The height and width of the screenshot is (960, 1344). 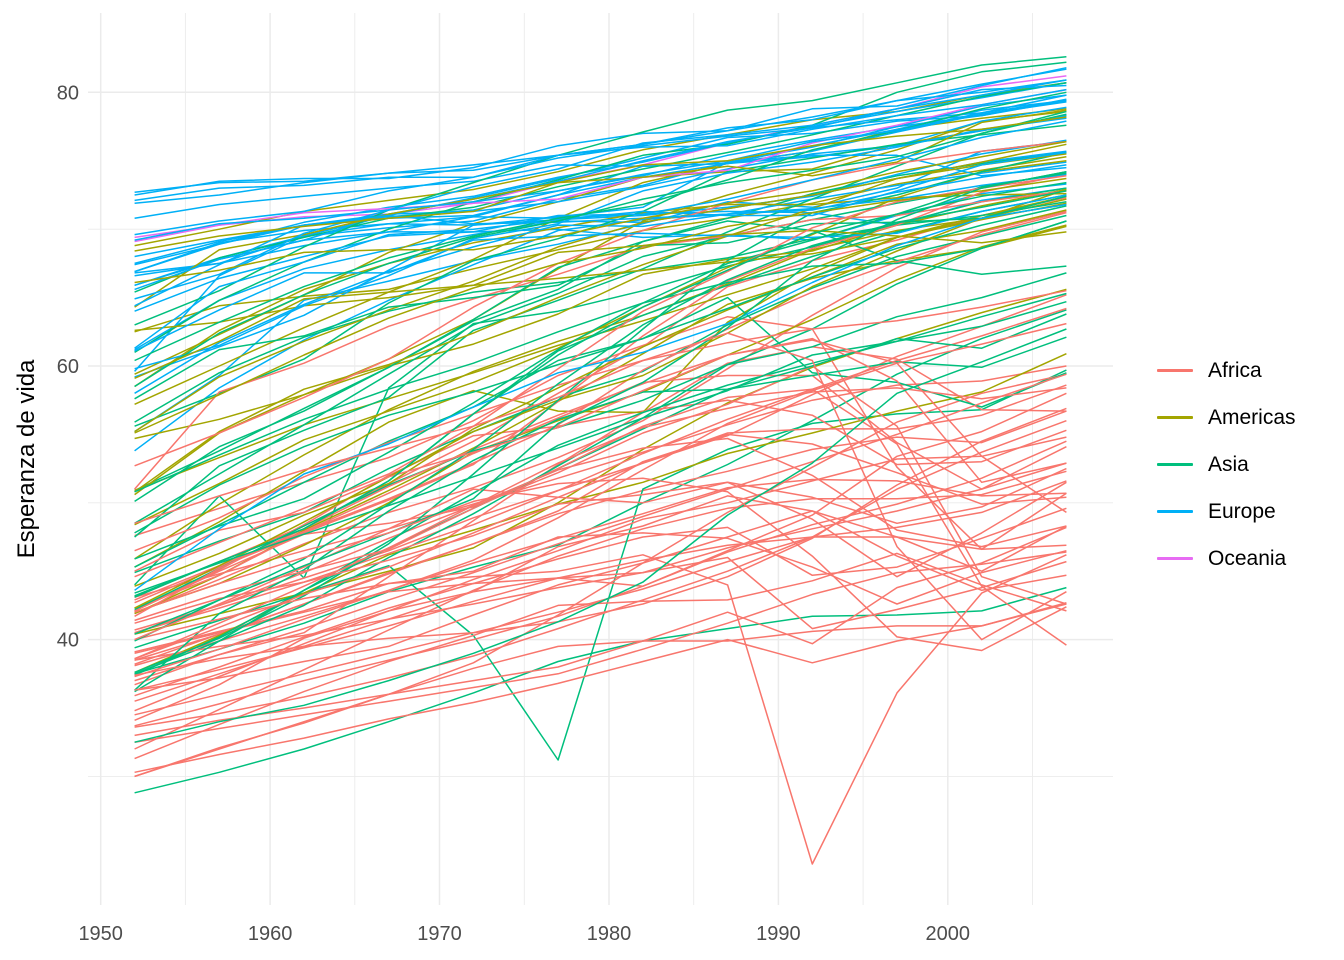 I want to click on legend: Africa Americas Asia Europe Oceania, so click(x=1226, y=464).